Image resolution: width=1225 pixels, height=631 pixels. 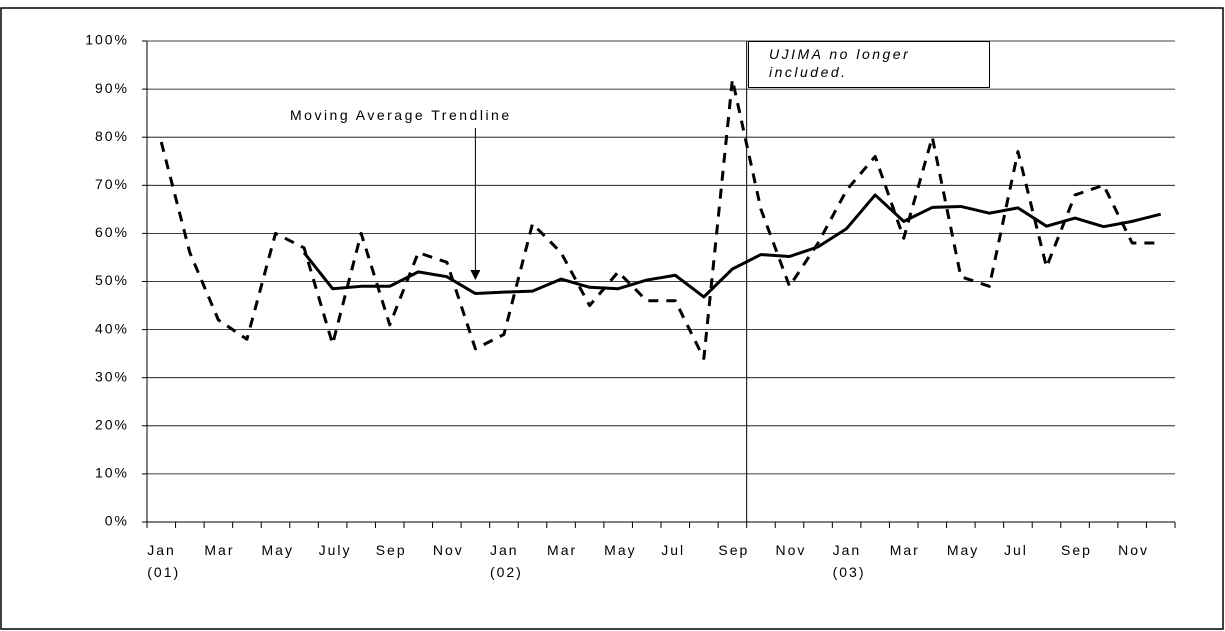 What do you see at coordinates (112, 136) in the screenshot?
I see `y-tick-label: 80%` at bounding box center [112, 136].